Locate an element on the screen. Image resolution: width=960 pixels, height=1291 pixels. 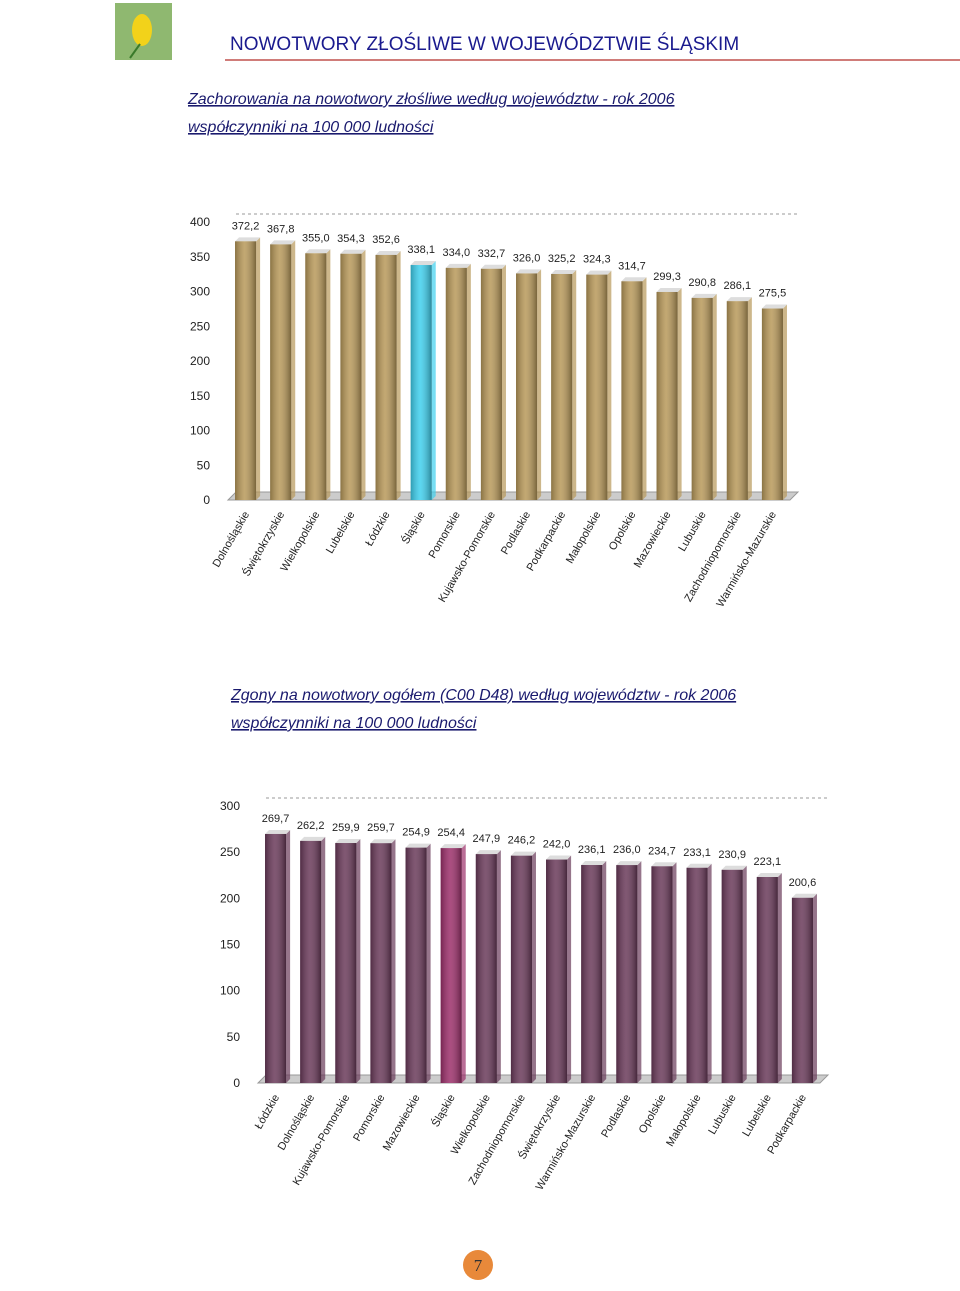
value-label: 372,2 is located at coordinates (246, 226).